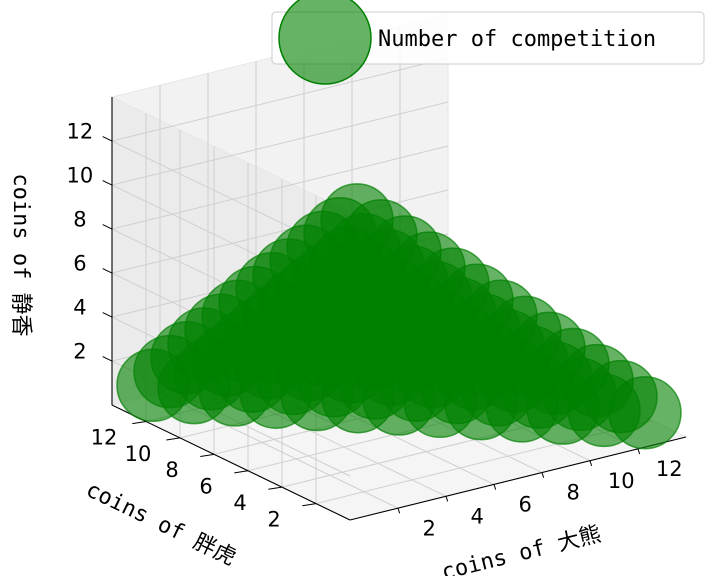 Image resolution: width=720 pixels, height=576 pixels. What do you see at coordinates (357, 220) in the screenshot?
I see `data-point` at bounding box center [357, 220].